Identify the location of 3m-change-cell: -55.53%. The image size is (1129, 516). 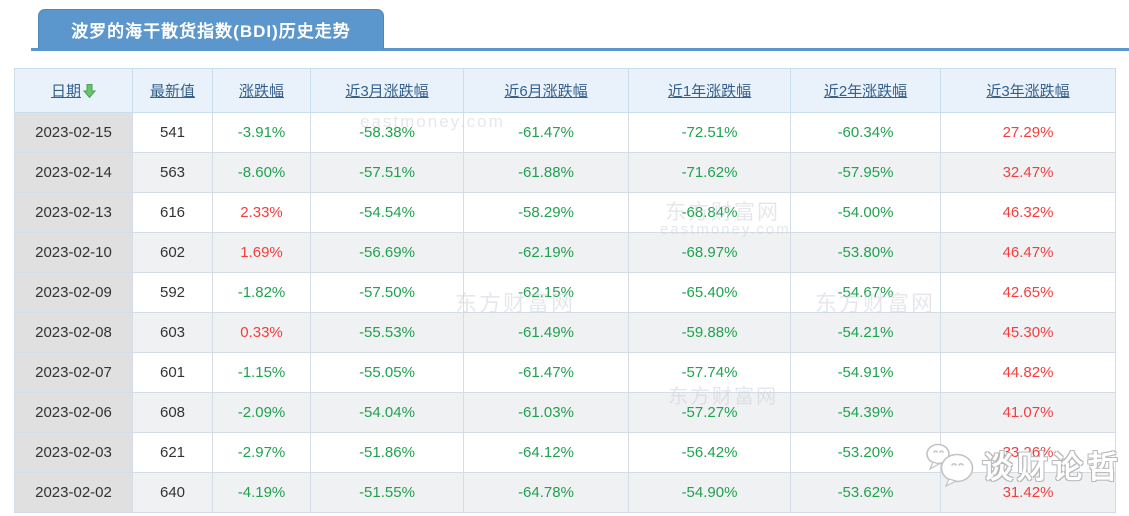
(387, 332).